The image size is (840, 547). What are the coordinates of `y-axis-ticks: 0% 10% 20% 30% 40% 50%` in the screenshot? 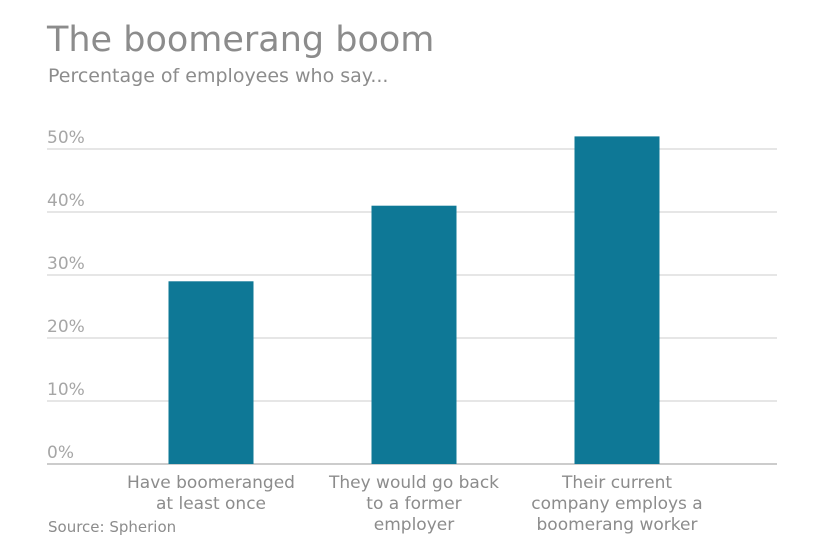 It's located at (66, 295).